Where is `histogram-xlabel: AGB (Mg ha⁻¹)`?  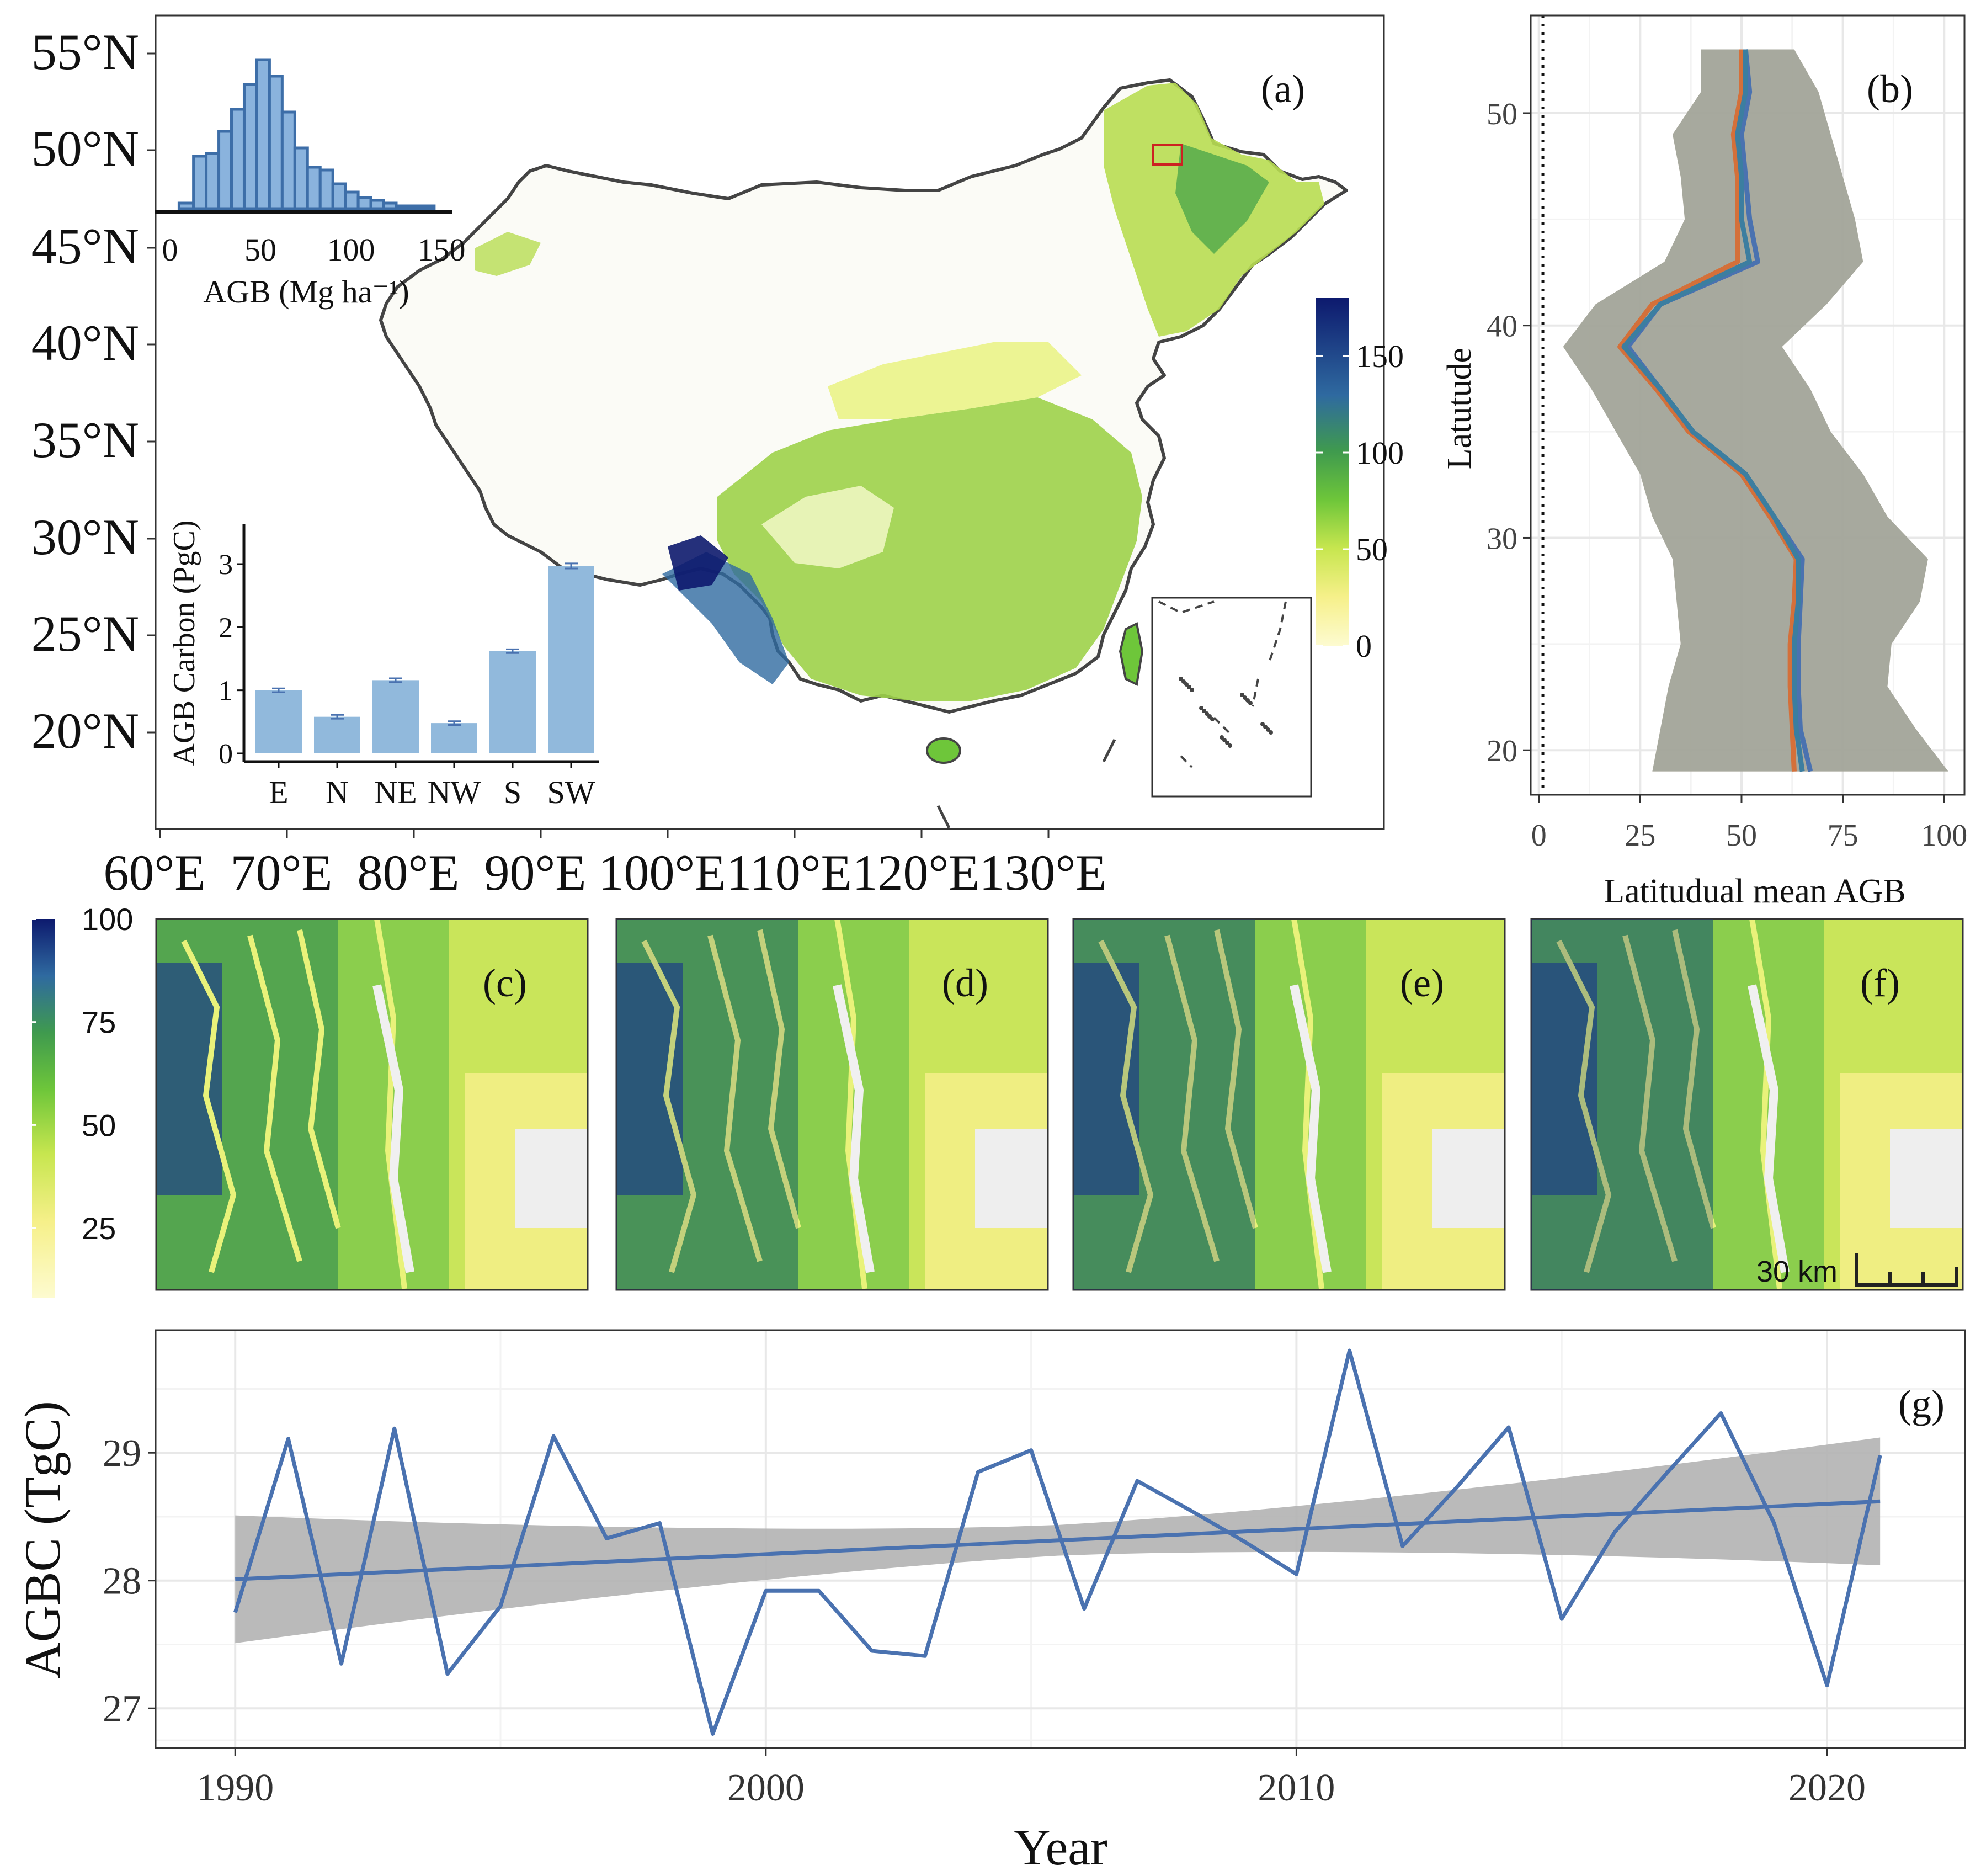 histogram-xlabel: AGB (Mg ha⁻¹) is located at coordinates (306, 292).